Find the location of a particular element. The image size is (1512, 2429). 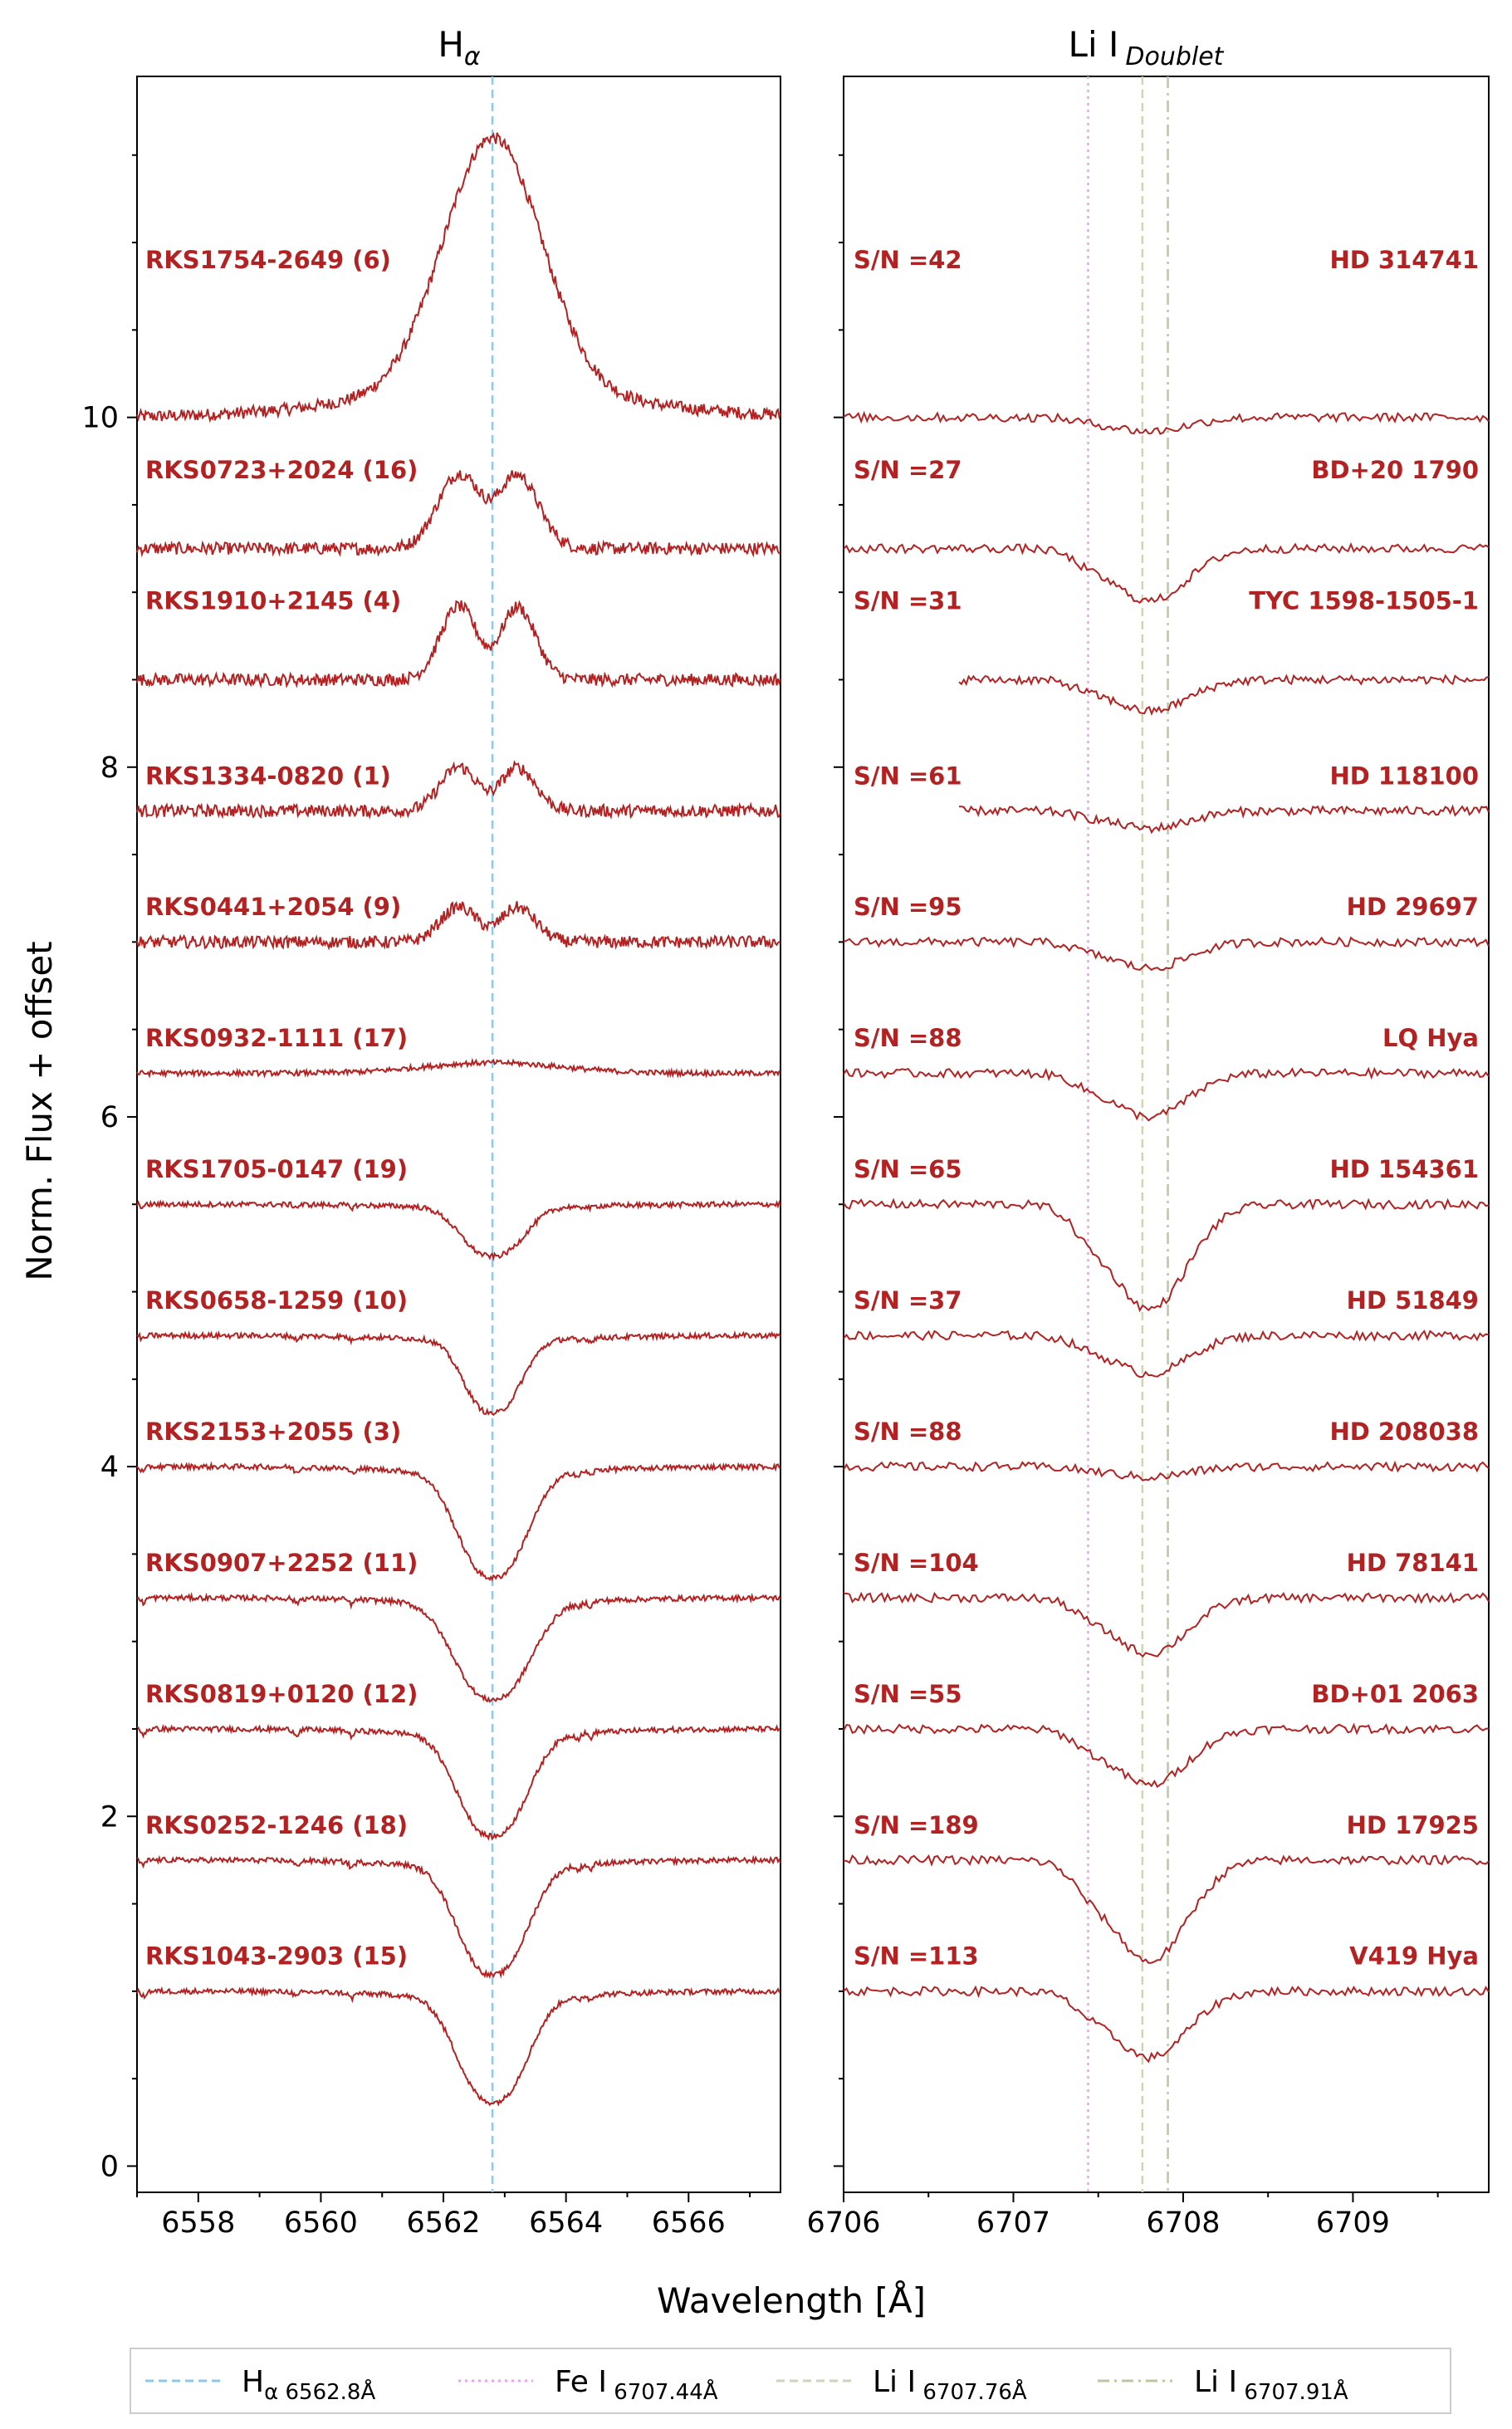

star-name-label: HD 78141 is located at coordinates (1413, 1563).